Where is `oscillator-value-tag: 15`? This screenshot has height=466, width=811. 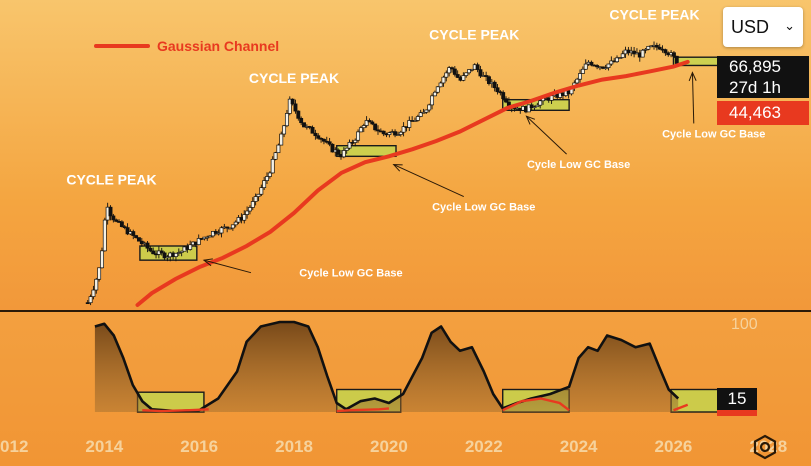 oscillator-value-tag: 15 is located at coordinates (737, 399).